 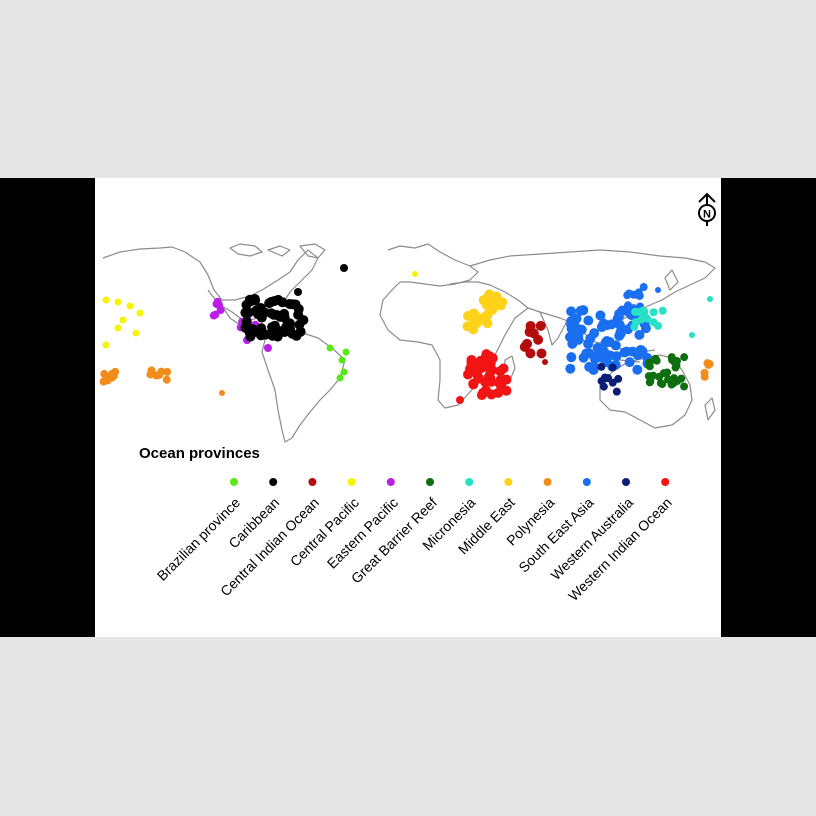 What do you see at coordinates (707, 215) in the screenshot?
I see `compass-letter: N` at bounding box center [707, 215].